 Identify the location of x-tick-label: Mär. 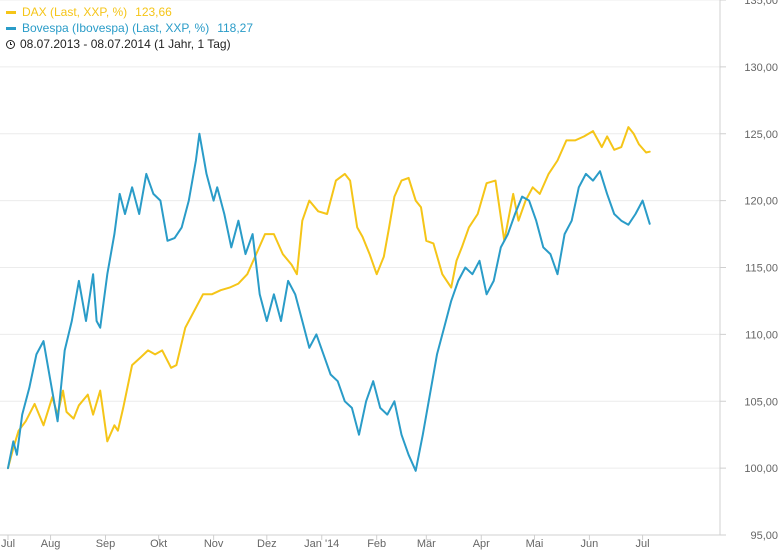
(426, 544).